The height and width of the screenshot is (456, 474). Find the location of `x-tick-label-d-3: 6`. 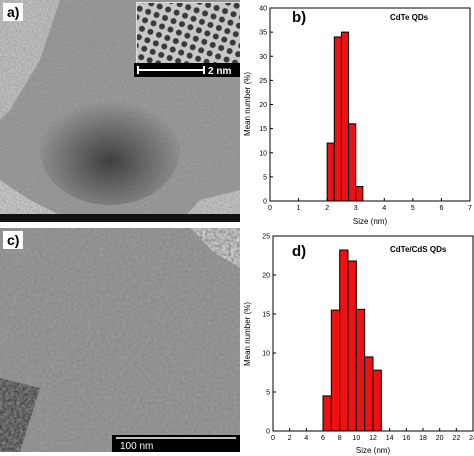

x-tick-label-d-3: 6 is located at coordinates (323, 438).